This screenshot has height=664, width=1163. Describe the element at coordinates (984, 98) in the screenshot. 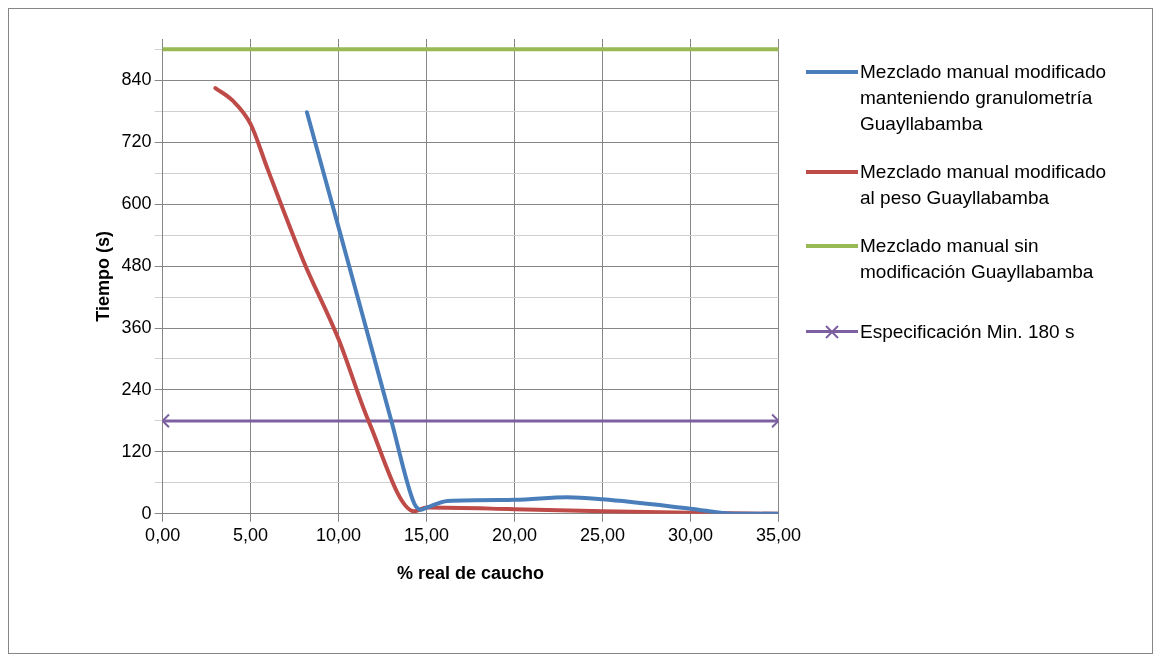

I see `legend-label: Mezclado manual modificado manteniendo granulometría Guayllabamba` at that location.